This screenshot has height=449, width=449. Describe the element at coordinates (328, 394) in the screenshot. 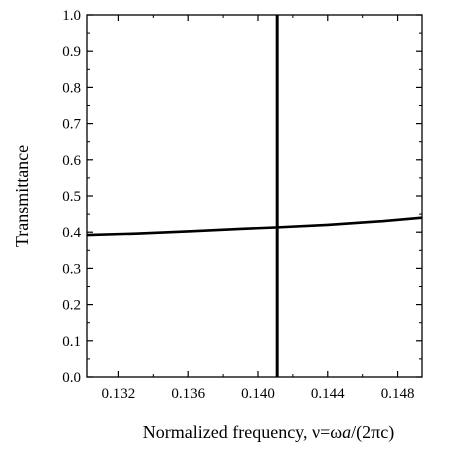

I see `x-tick-label: 0.144` at that location.